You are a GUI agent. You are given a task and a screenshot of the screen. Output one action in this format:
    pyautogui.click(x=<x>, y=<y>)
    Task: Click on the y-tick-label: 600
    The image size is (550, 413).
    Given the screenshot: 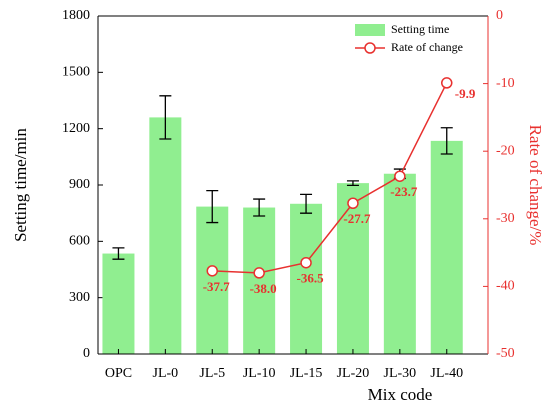 What is the action you would take?
    pyautogui.click(x=79, y=241)
    